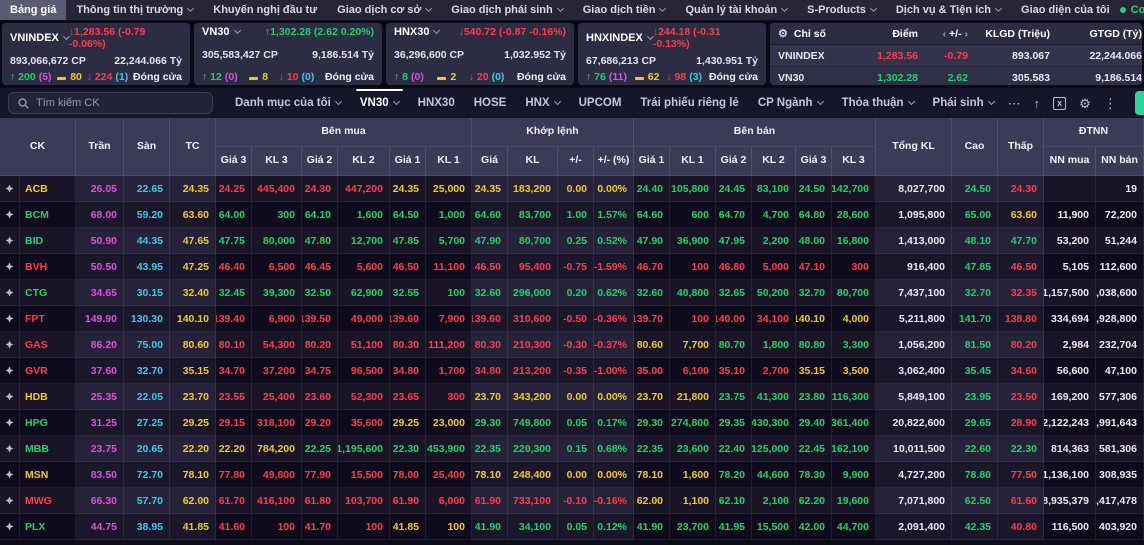 This screenshot has width=1144, height=545. Describe the element at coordinates (320, 423) in the screenshot. I see `cell-buy-price-2: 29.20` at that location.